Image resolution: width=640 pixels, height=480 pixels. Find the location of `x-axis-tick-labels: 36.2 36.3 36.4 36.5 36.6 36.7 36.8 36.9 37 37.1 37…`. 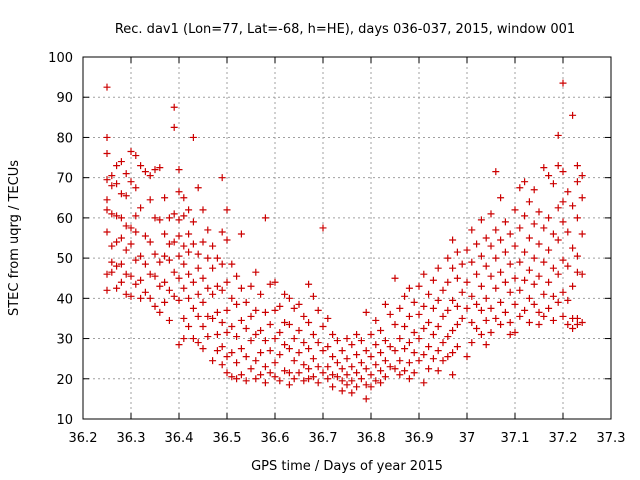

x-axis-tick-labels: 36.2 36.3 36.4 36.5 36.6 36.7 36.8 36.9 37 37.1 37… is located at coordinates (347, 438).